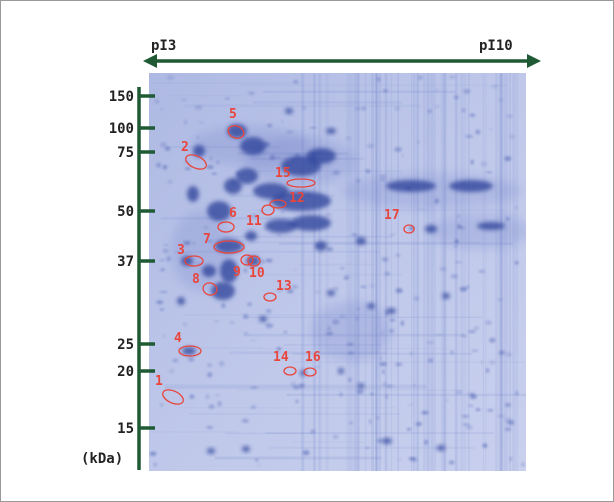 The width and height of the screenshot is (614, 502). I want to click on spot-label-6: 6, so click(233, 213).